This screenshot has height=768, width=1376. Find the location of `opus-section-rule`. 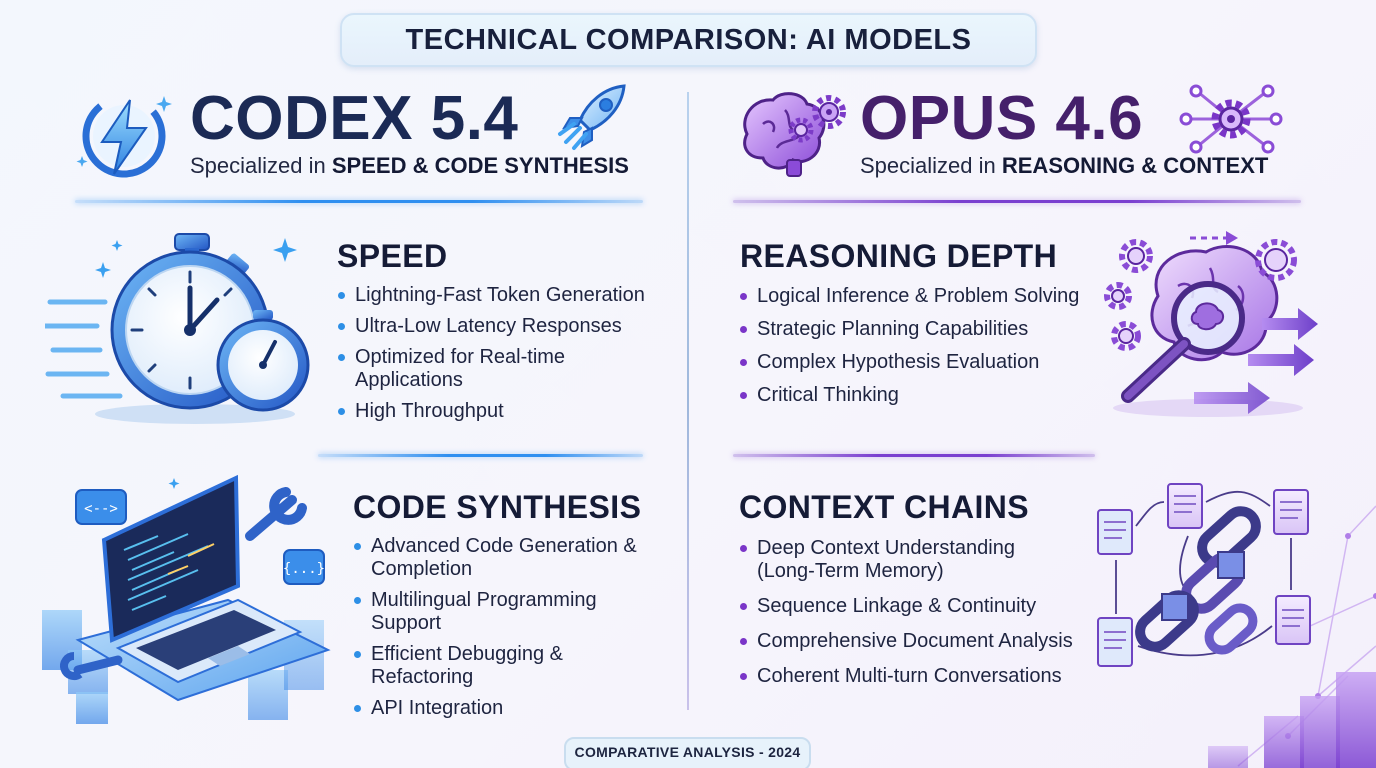

opus-section-rule is located at coordinates (914, 455).